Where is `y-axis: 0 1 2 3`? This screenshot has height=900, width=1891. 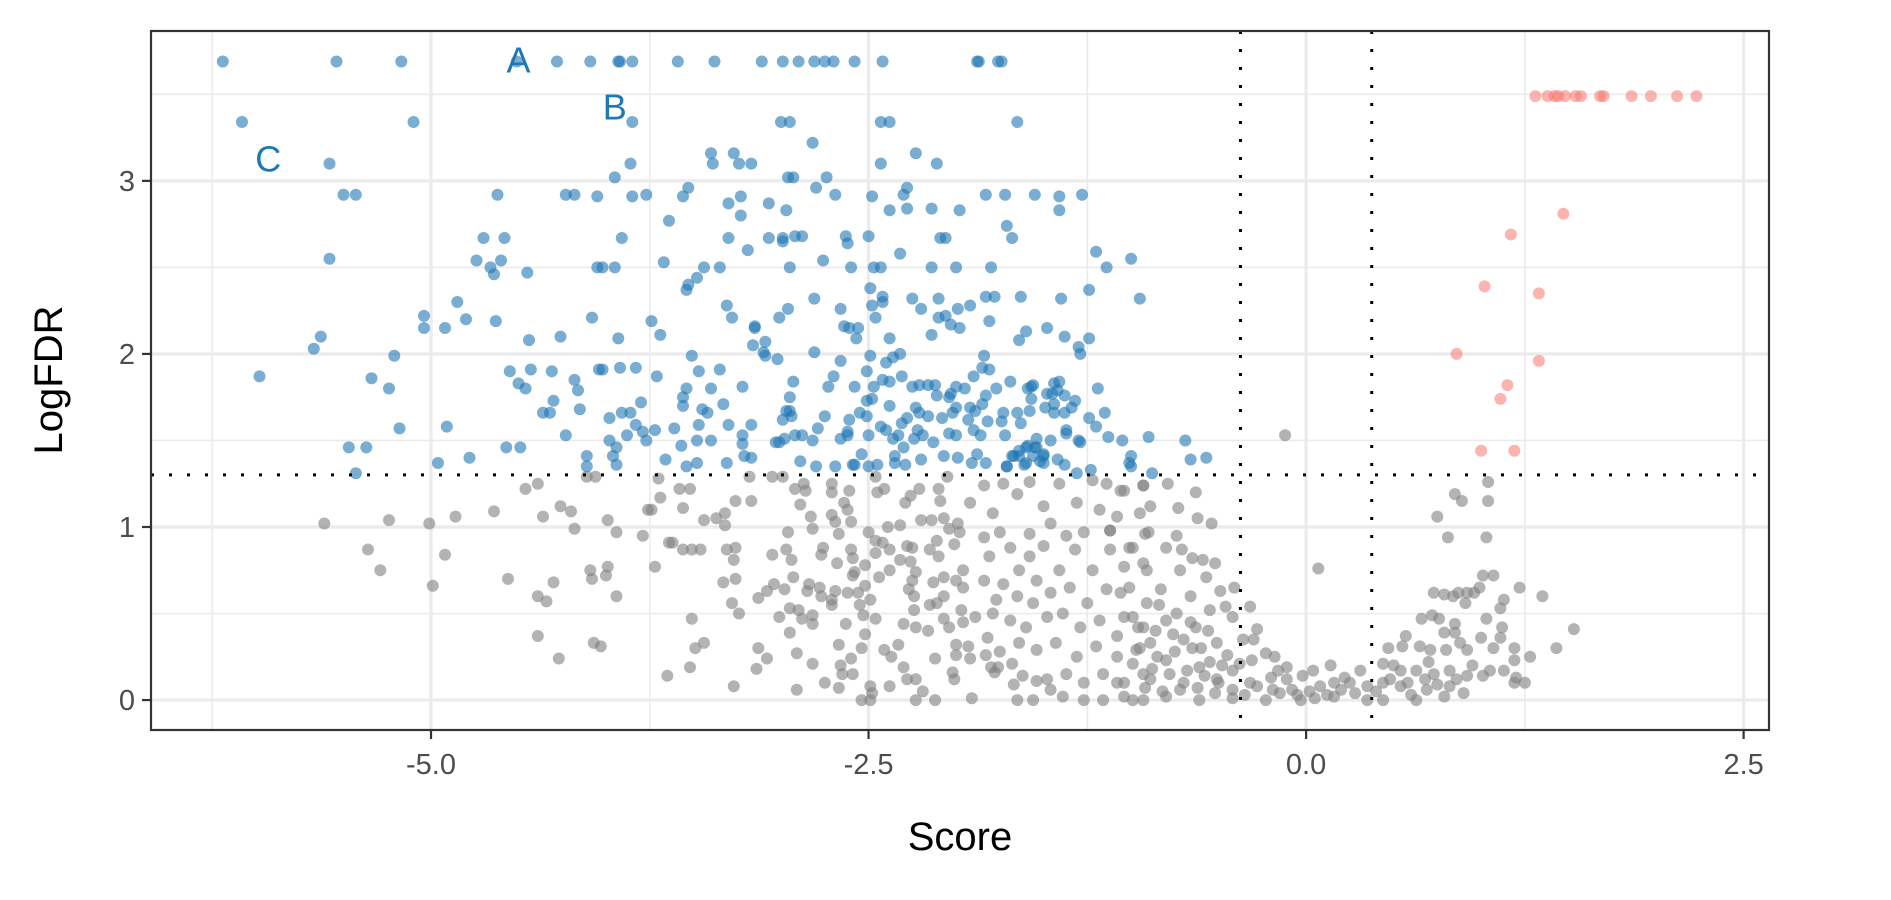 y-axis: 0 1 2 3 is located at coordinates (135, 441).